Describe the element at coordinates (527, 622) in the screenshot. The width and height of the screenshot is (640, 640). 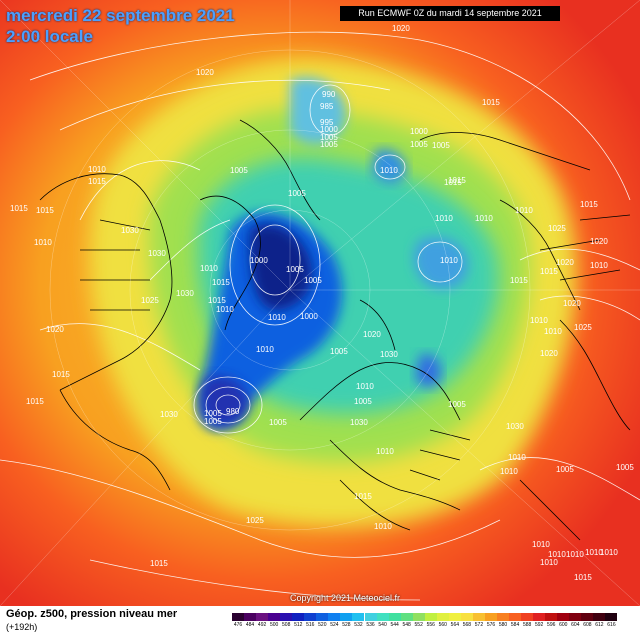
I see `scale-cell: 588` at that location.